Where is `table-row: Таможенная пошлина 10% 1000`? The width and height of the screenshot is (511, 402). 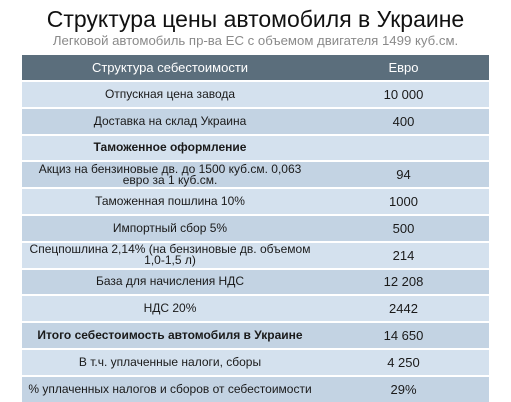
table-row: Таможенная пошлина 10% 1000 is located at coordinates (255, 201).